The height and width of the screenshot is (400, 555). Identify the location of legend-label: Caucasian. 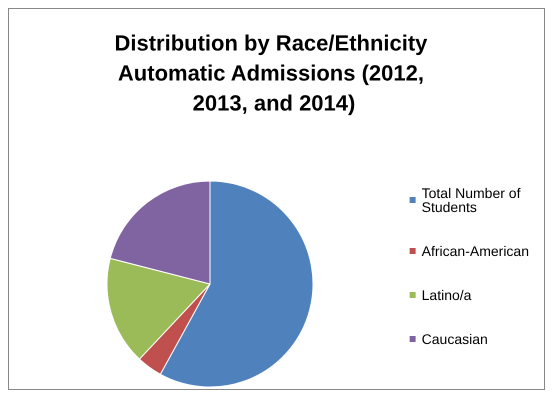
(455, 339).